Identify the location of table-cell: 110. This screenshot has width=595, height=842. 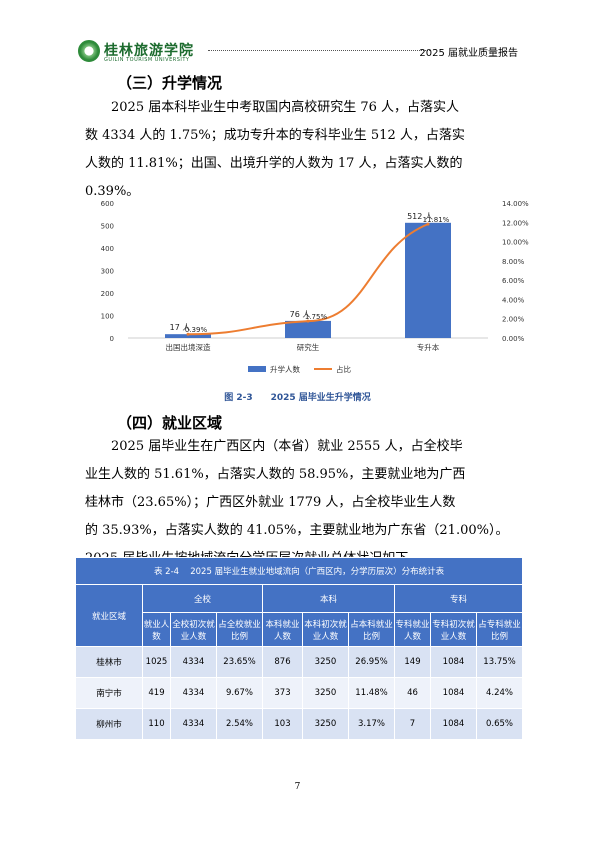
(156, 724).